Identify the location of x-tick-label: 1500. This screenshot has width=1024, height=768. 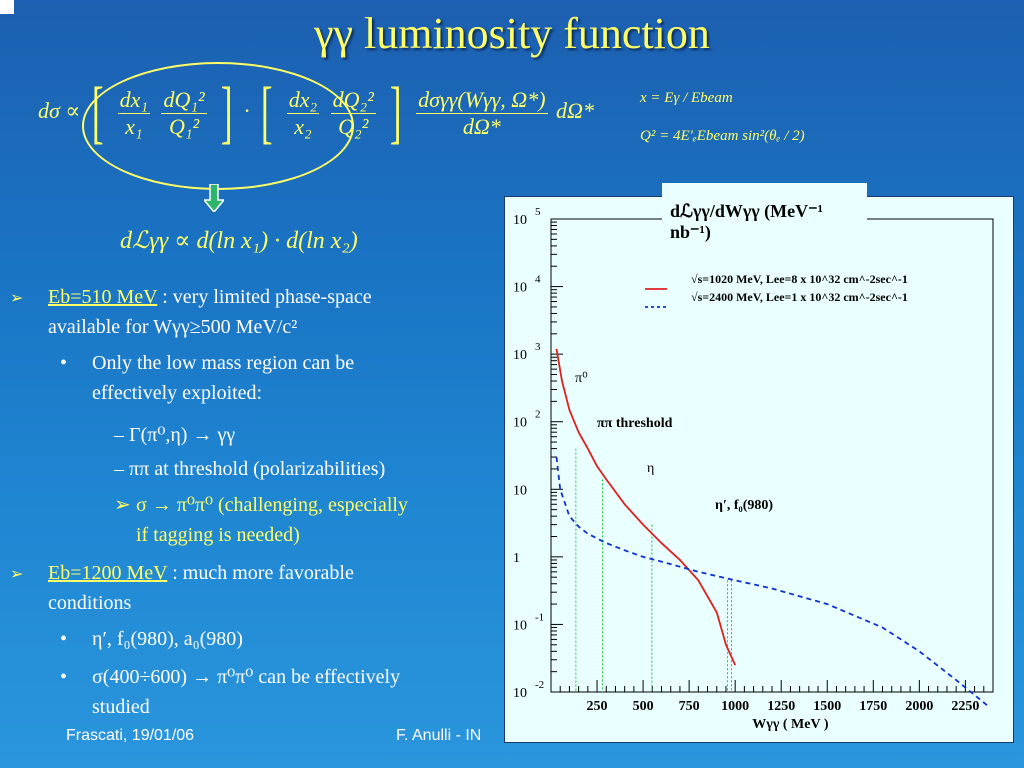
(827, 706).